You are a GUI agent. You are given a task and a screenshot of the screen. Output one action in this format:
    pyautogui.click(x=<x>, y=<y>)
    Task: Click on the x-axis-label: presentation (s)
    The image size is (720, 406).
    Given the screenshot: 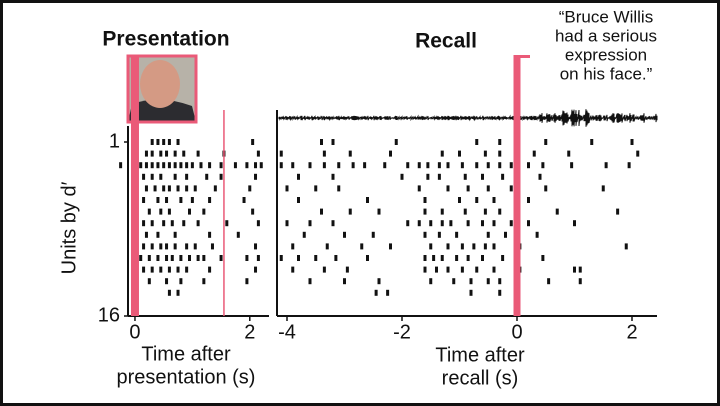 What is the action you would take?
    pyautogui.click(x=186, y=377)
    